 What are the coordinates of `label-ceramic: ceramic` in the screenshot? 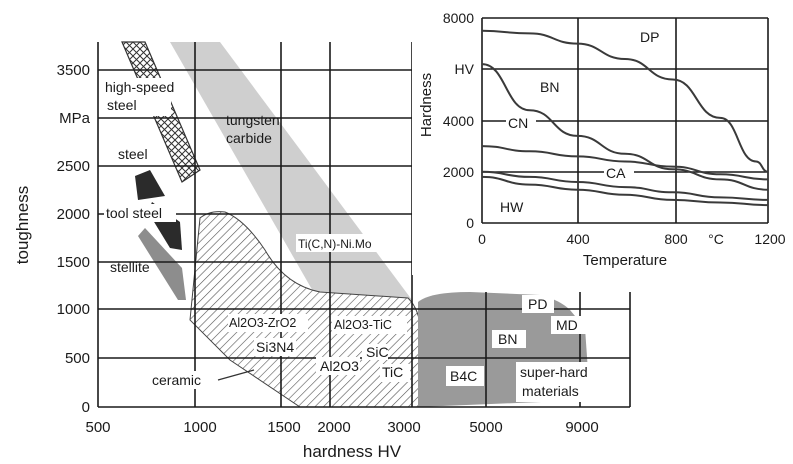 It's located at (176, 380).